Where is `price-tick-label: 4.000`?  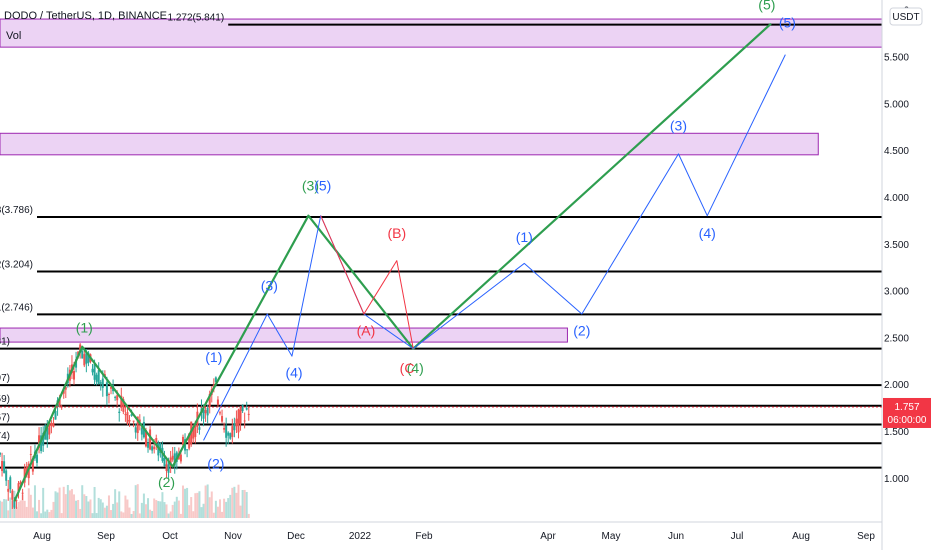 price-tick-label: 4.000 is located at coordinates (896, 198).